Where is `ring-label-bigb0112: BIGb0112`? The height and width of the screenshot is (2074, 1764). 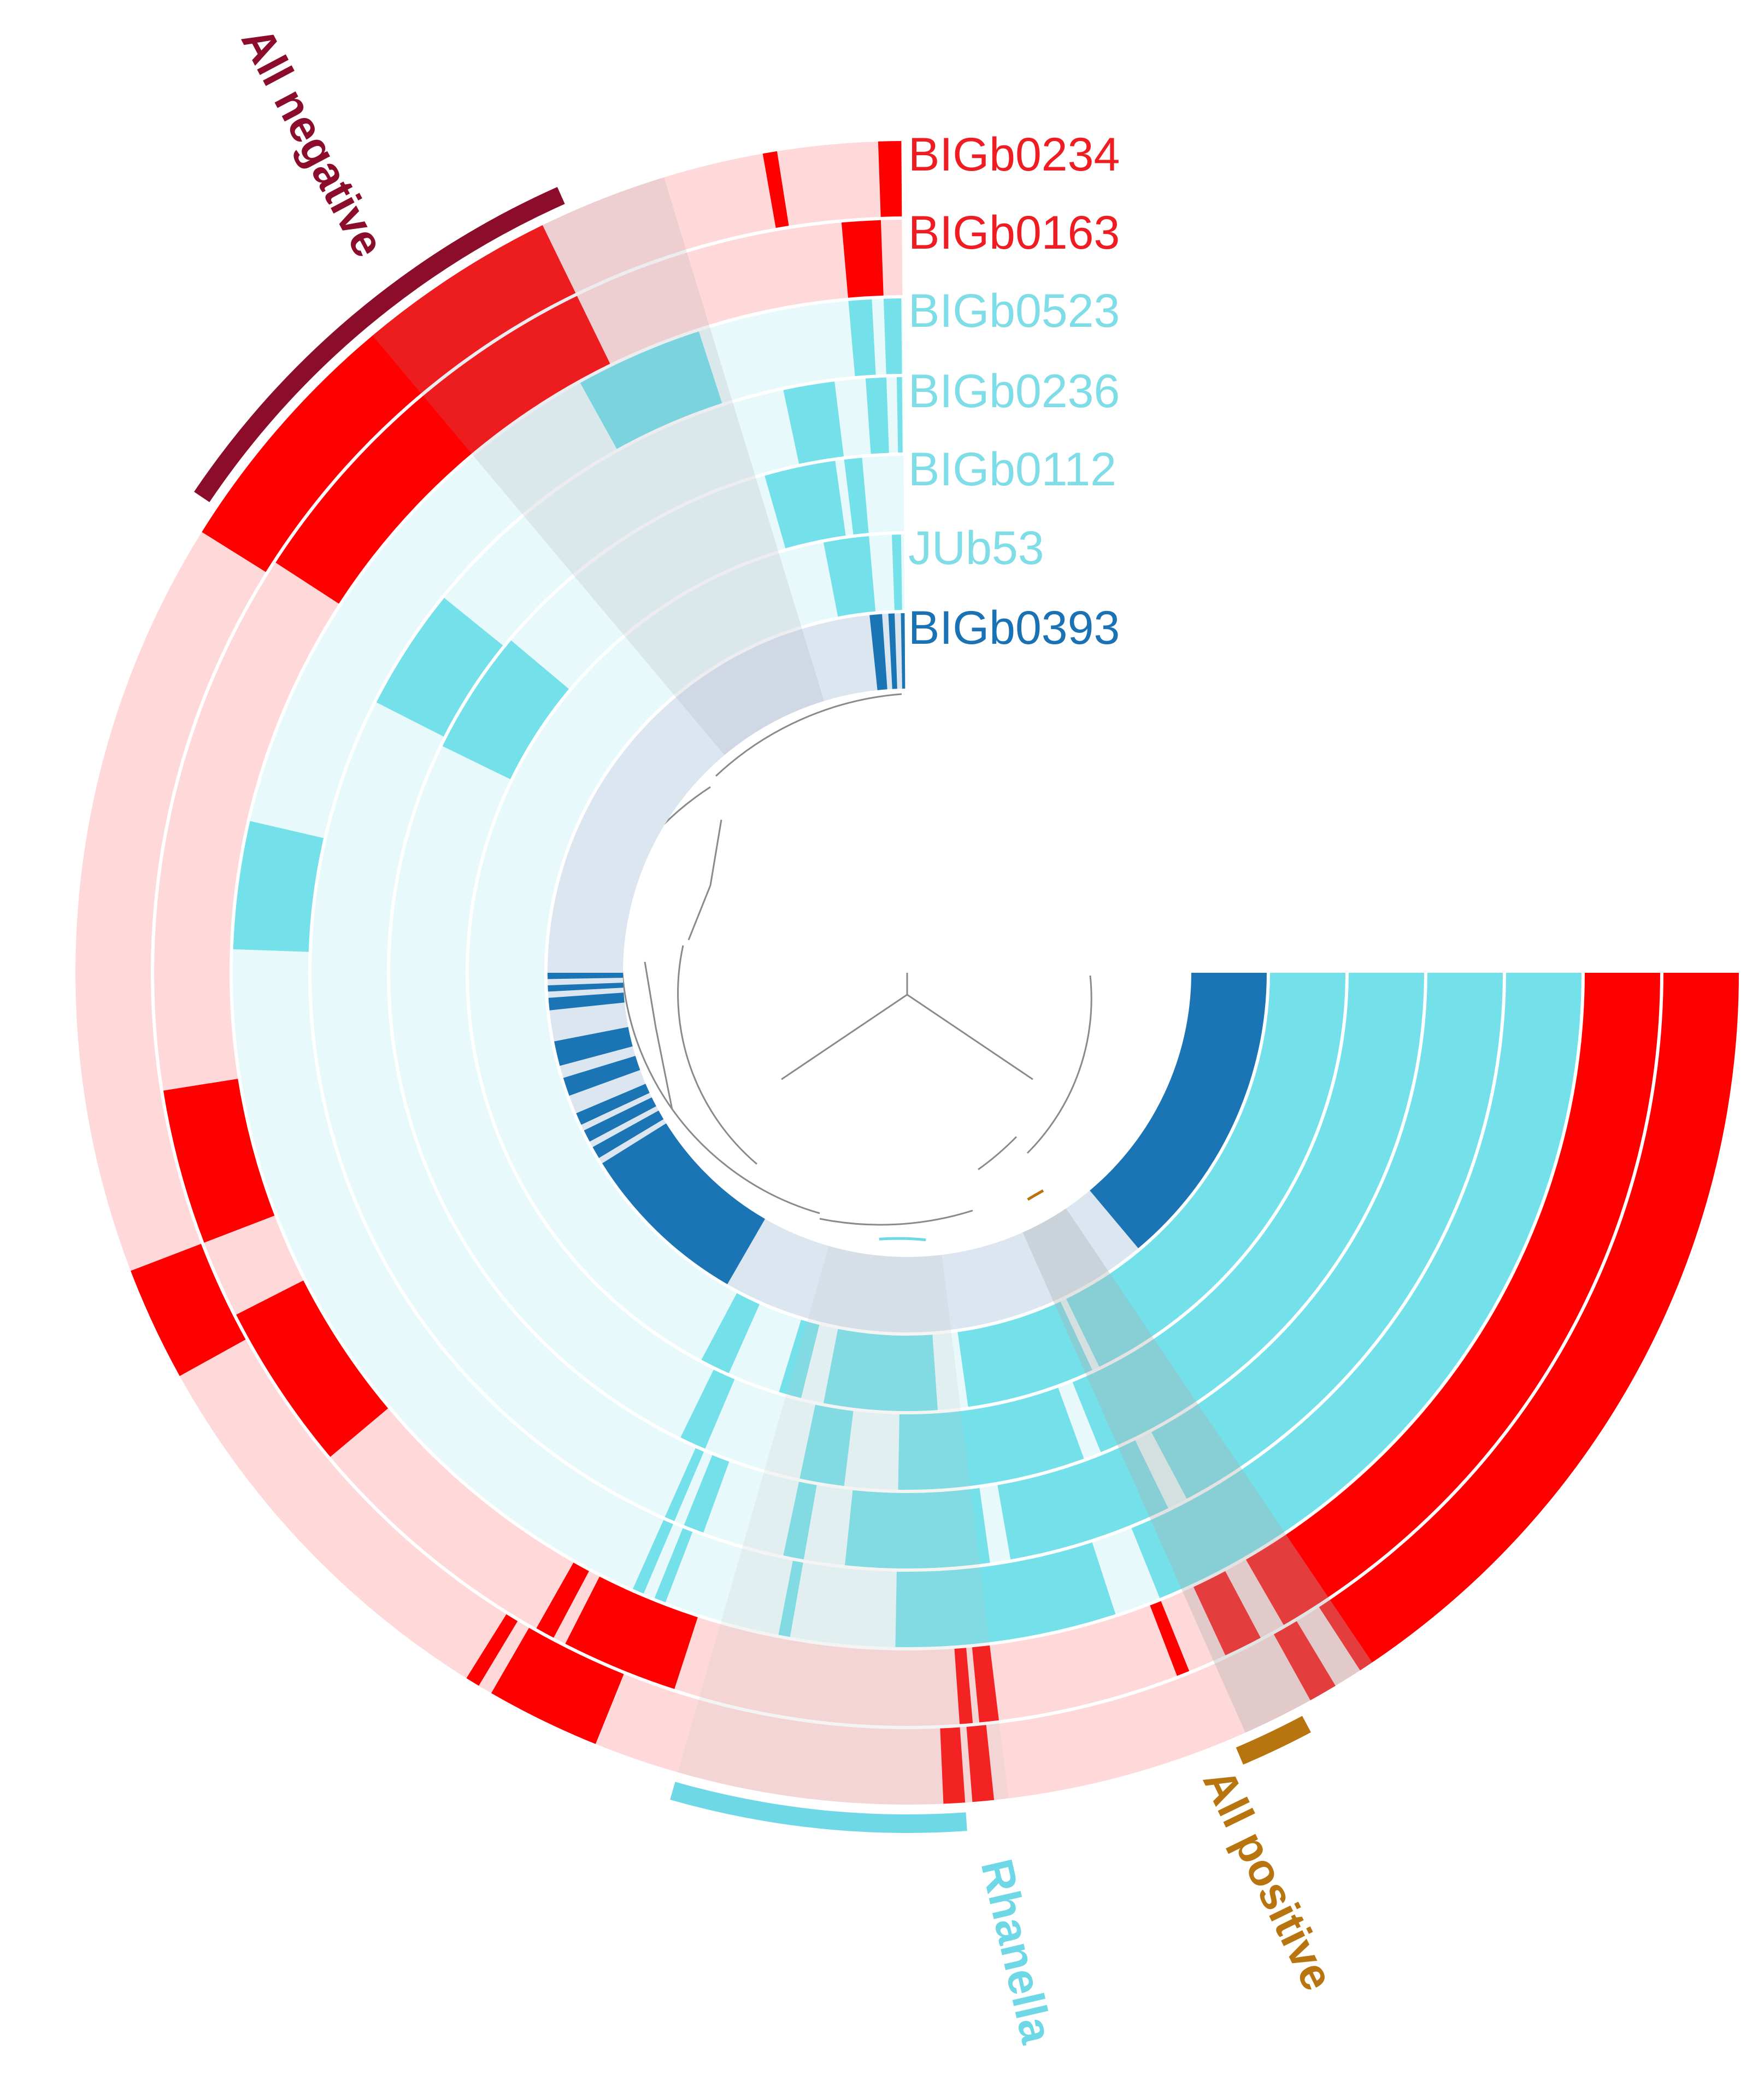
ring-label-bigb0112: BIGb0112 is located at coordinates (1012, 469).